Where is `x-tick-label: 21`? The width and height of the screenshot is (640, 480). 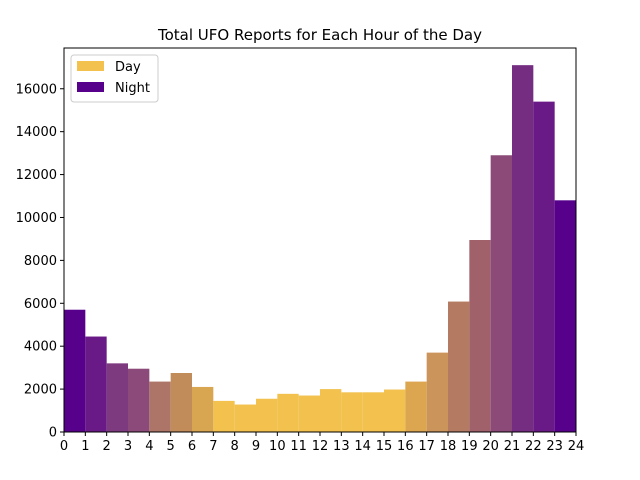 x-tick-label: 21 is located at coordinates (512, 446).